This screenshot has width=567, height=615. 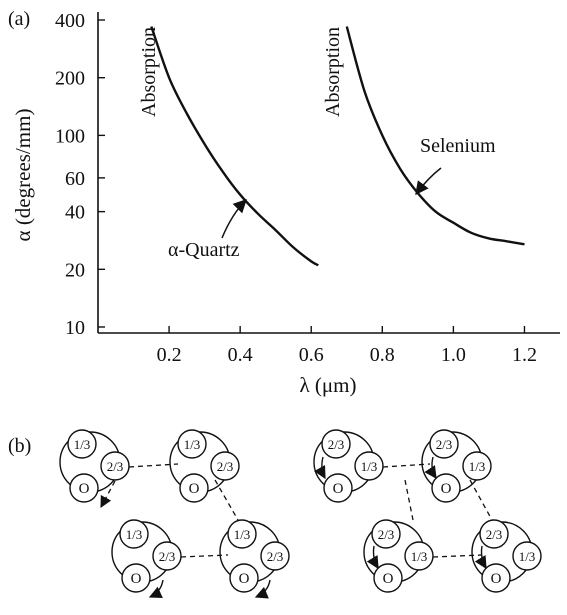 I want to click on atom-top-right-1-label: 2/3, so click(x=444, y=444).